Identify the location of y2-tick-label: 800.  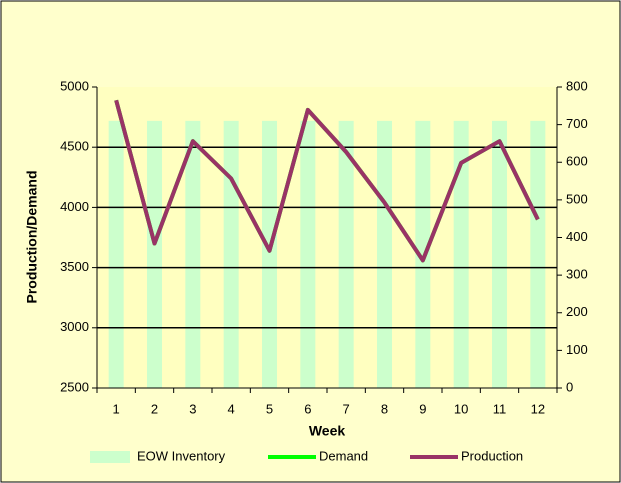
(577, 85).